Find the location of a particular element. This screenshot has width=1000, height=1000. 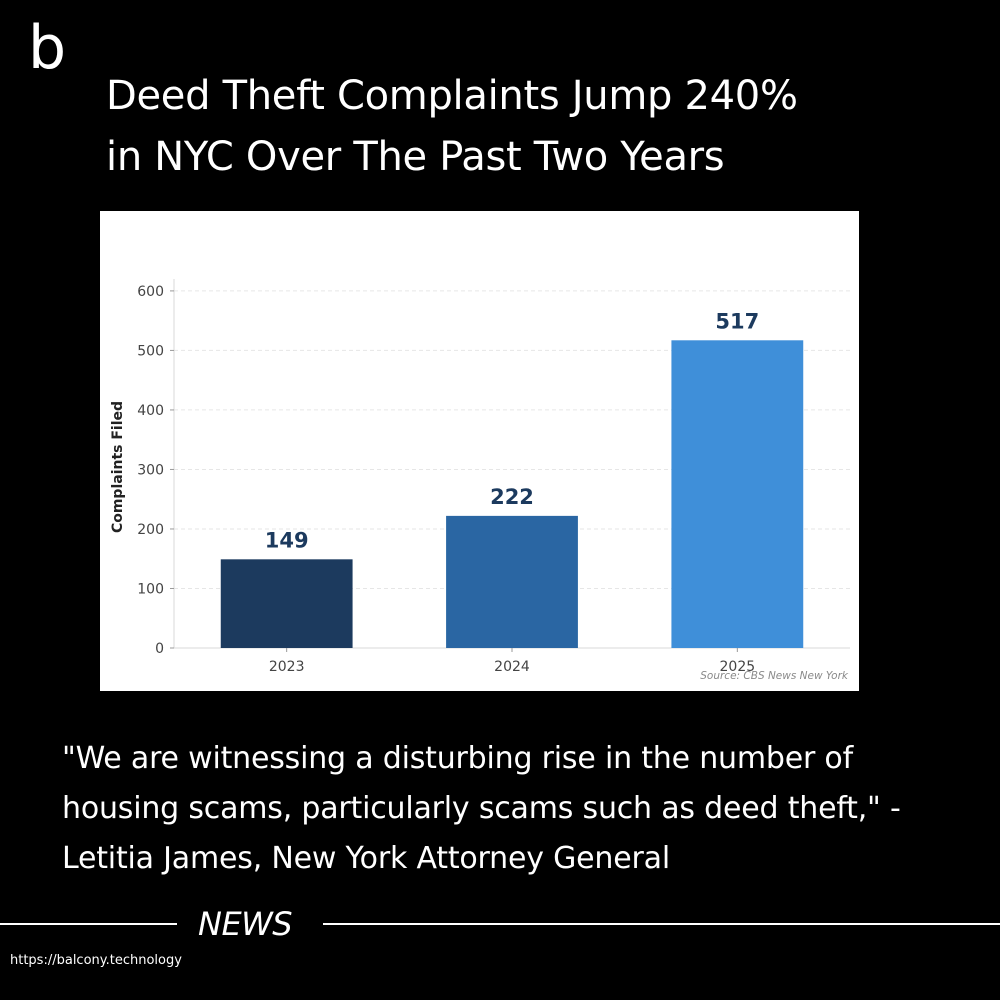

headline-line-2: in NYC Over The Past Two Years is located at coordinates (415, 157).